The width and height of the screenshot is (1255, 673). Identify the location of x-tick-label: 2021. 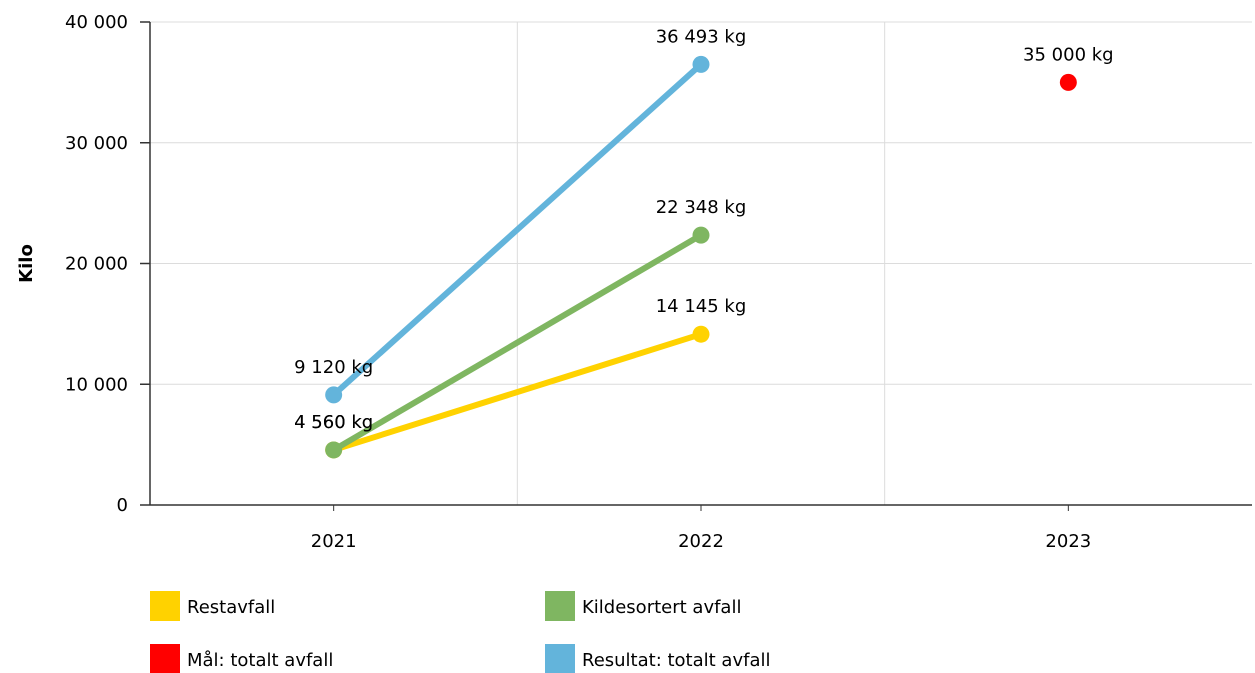
(334, 541).